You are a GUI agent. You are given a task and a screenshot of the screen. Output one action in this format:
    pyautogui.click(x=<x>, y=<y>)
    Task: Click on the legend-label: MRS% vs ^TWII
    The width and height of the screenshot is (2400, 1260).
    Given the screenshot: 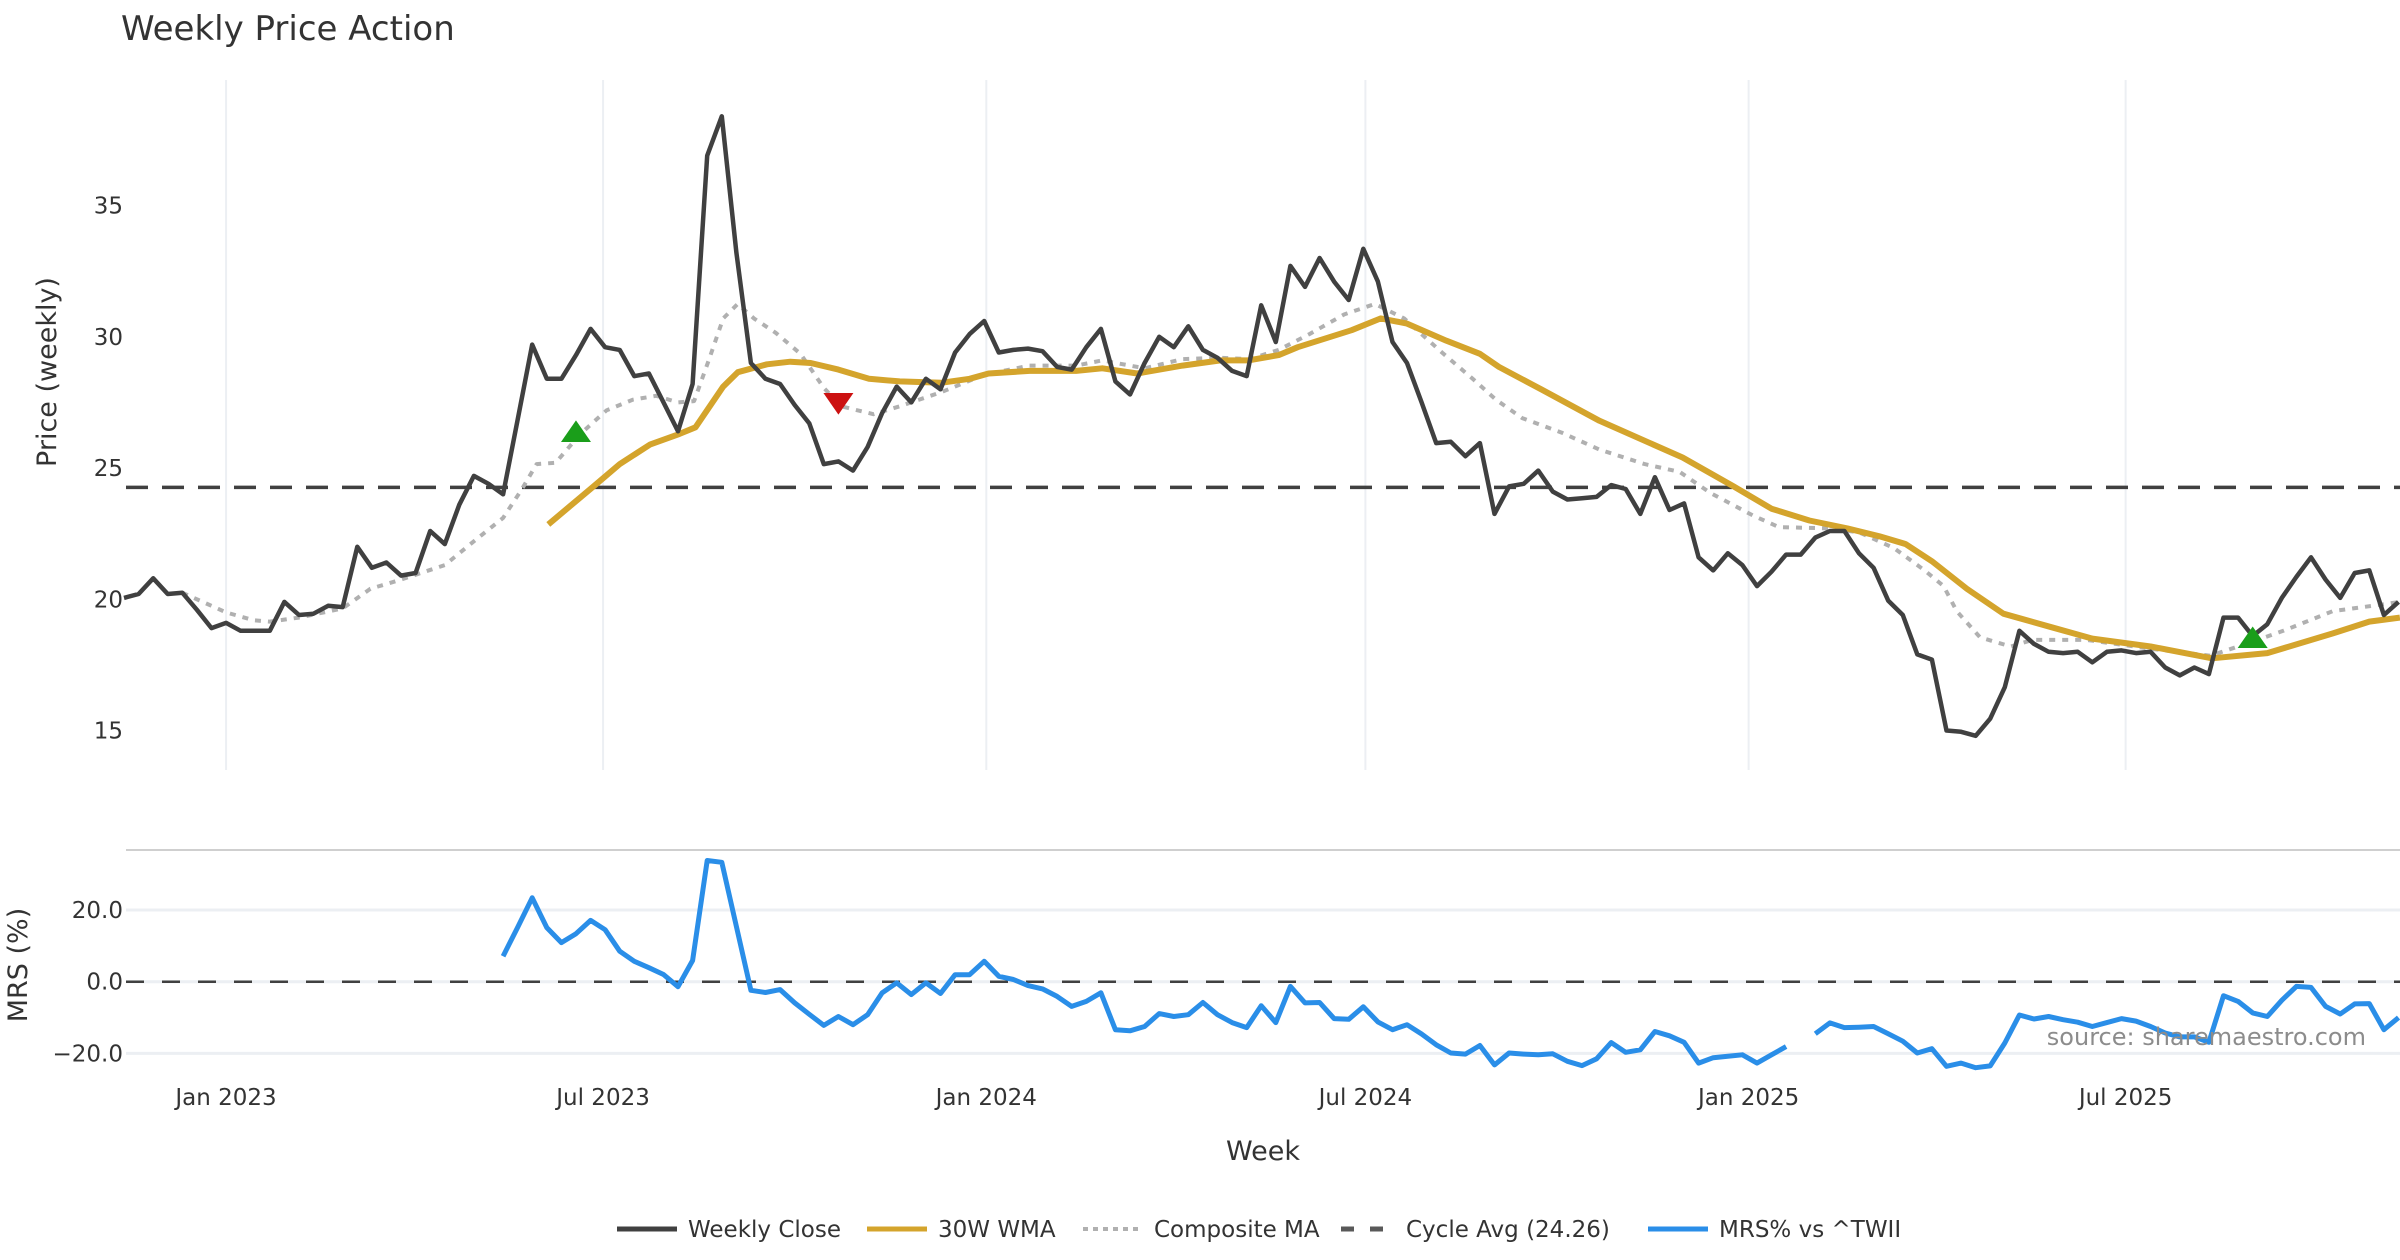 What is the action you would take?
    pyautogui.click(x=1810, y=1230)
    